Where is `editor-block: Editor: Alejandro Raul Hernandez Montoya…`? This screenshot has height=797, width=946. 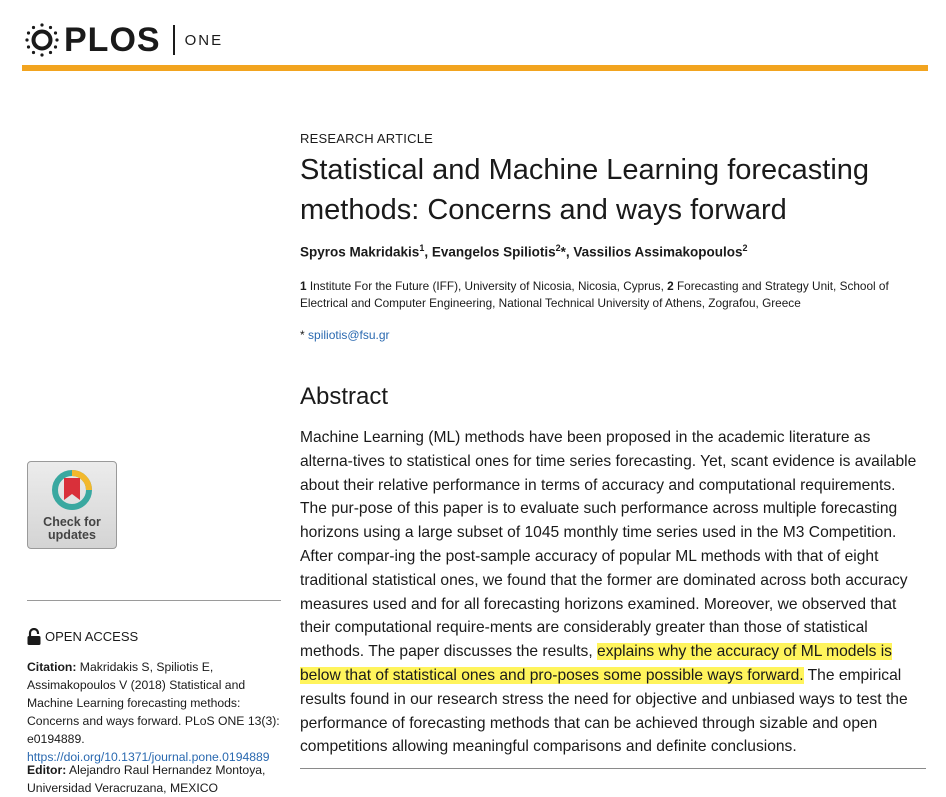 editor-block: Editor: Alejandro Raul Hernandez Montoya… is located at coordinates (154, 779).